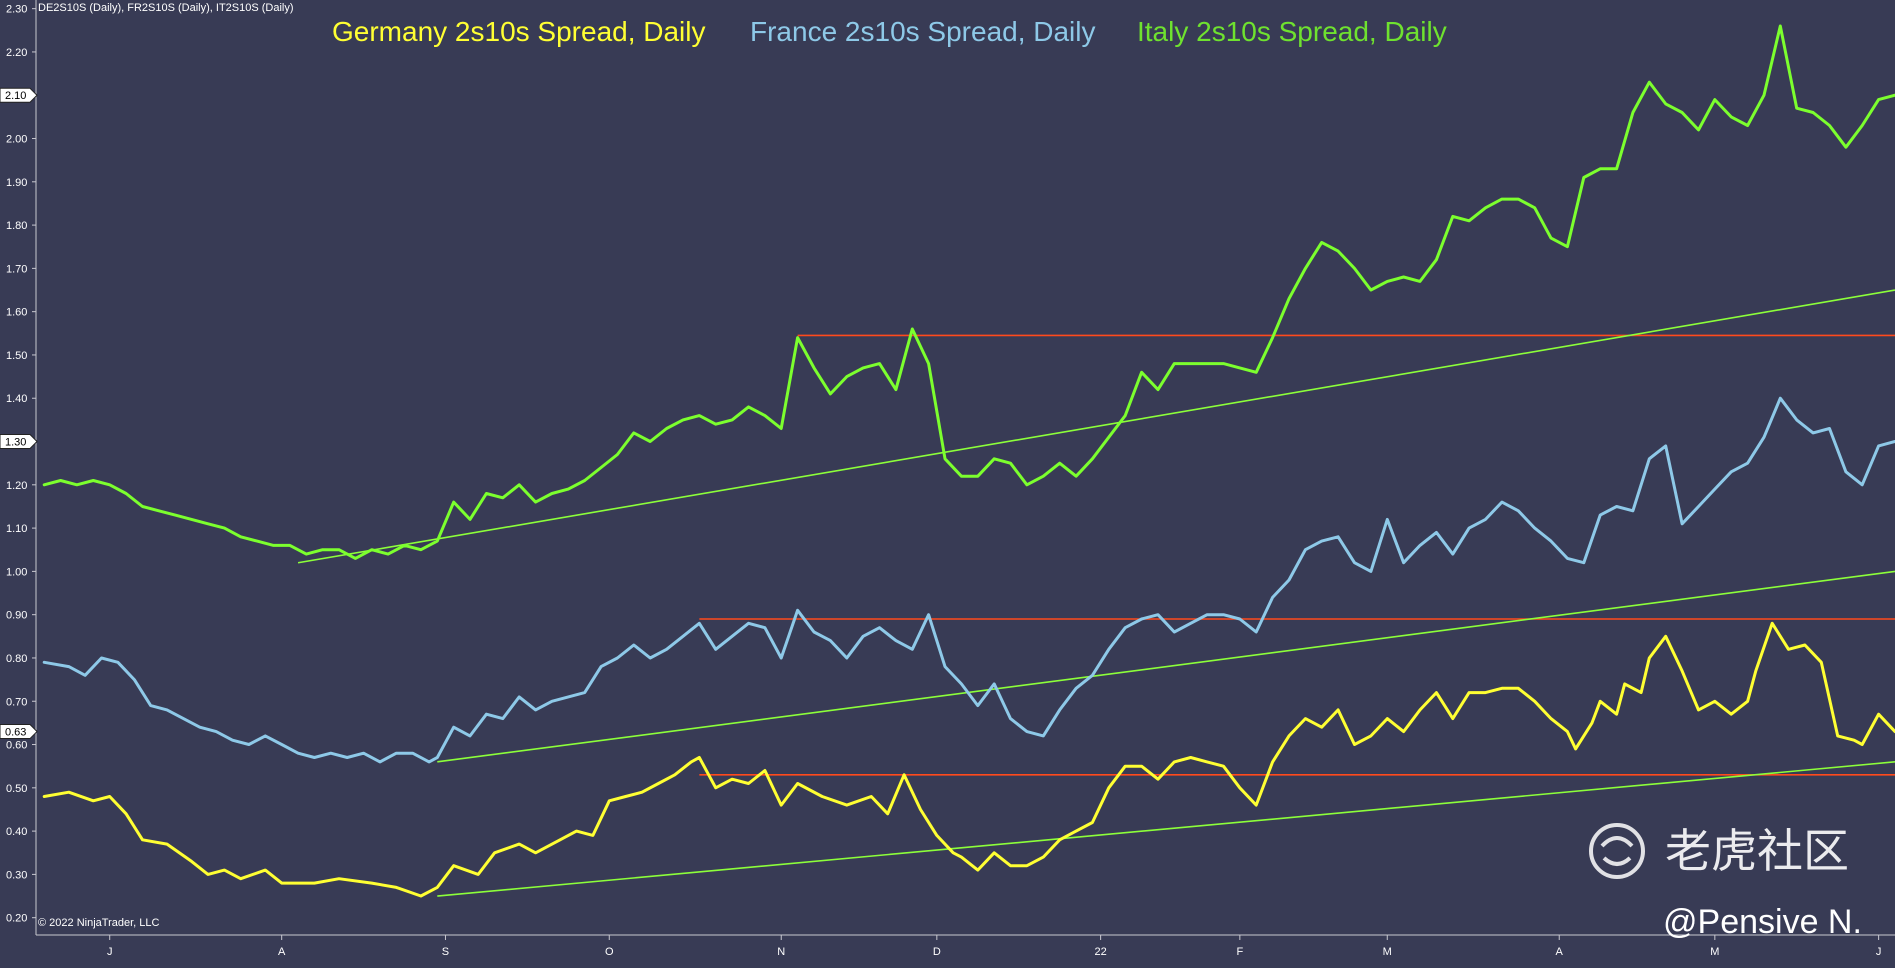 The width and height of the screenshot is (1895, 968). What do you see at coordinates (923, 31) in the screenshot?
I see `legend-france: France 2s10s Spread, Daily` at bounding box center [923, 31].